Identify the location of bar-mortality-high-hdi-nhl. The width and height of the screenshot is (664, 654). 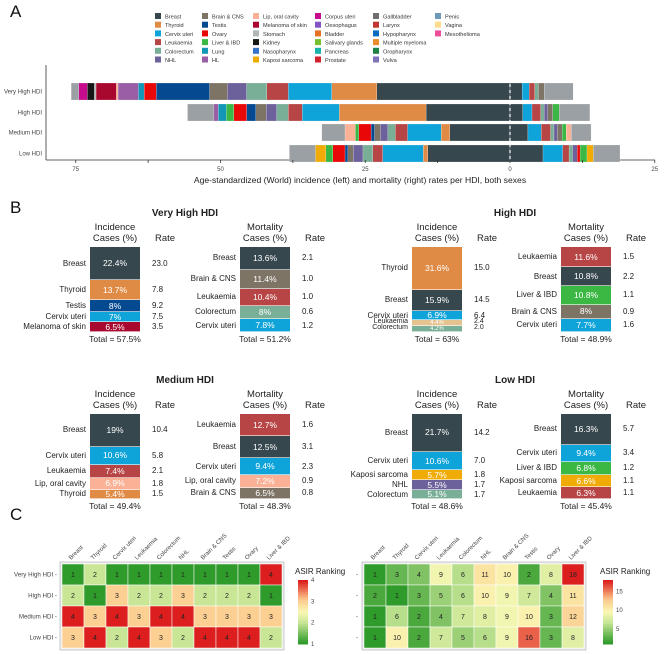
(546, 112).